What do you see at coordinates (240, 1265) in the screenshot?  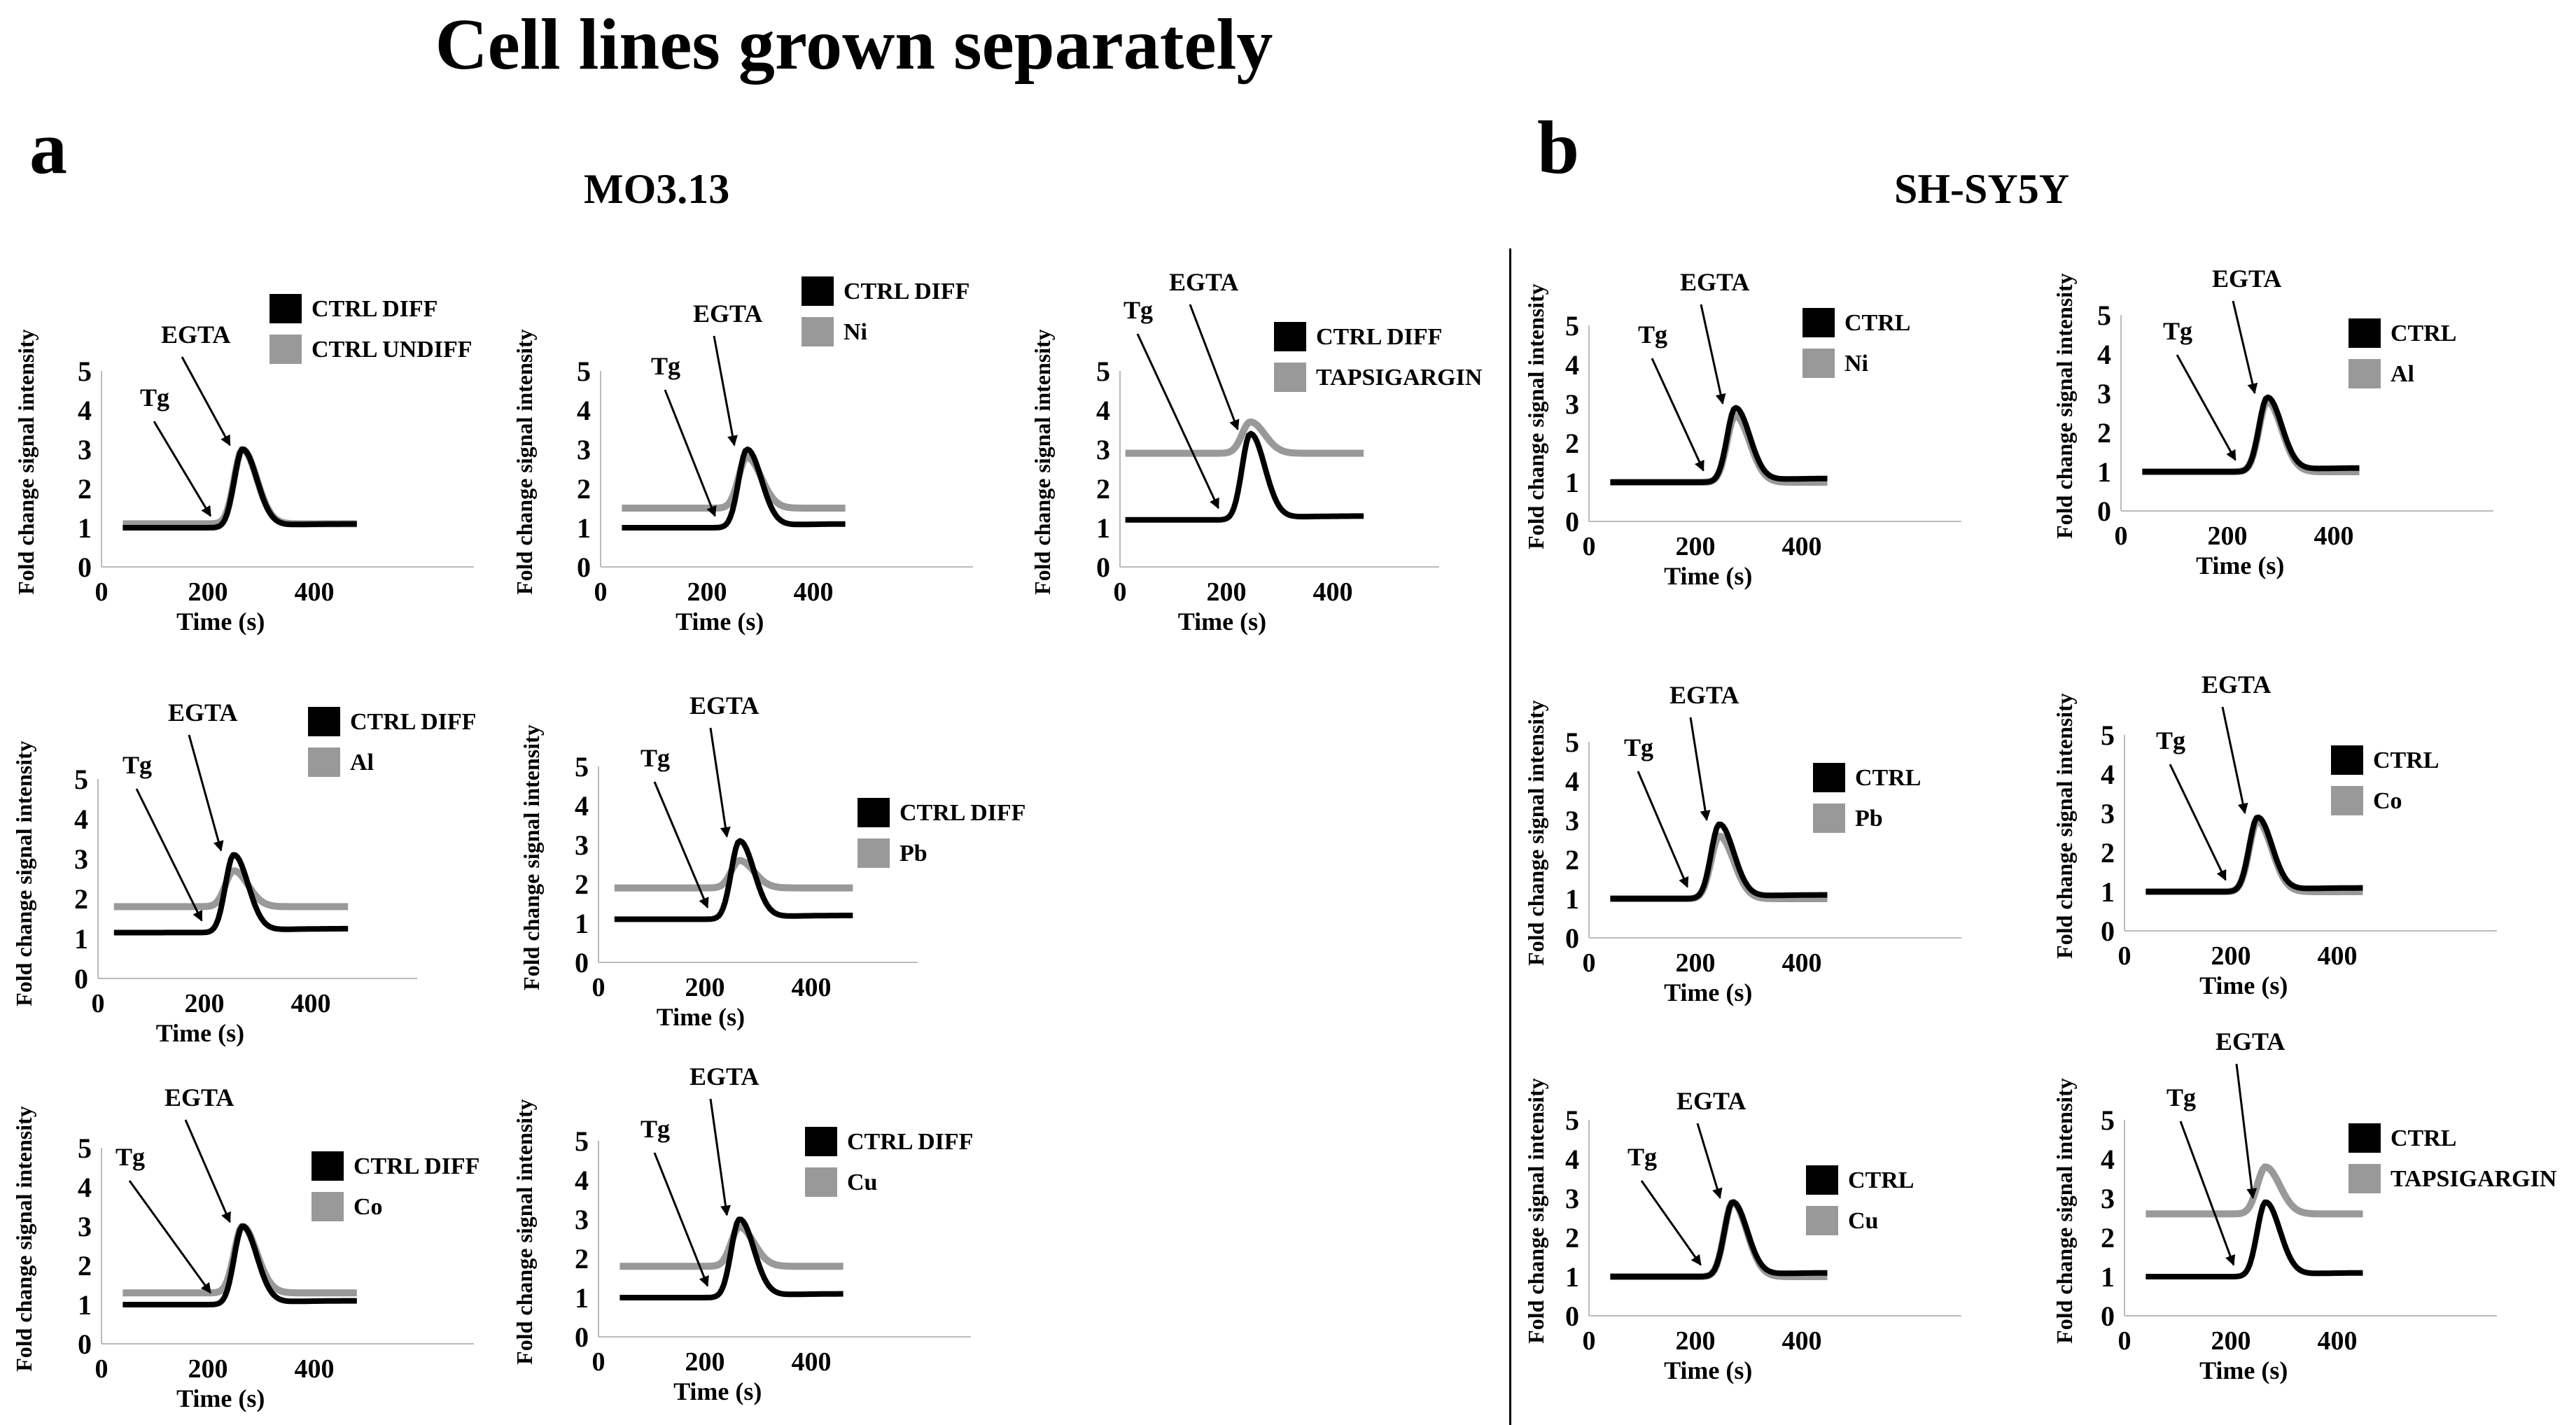 I see `series-line-ctrl-diff` at bounding box center [240, 1265].